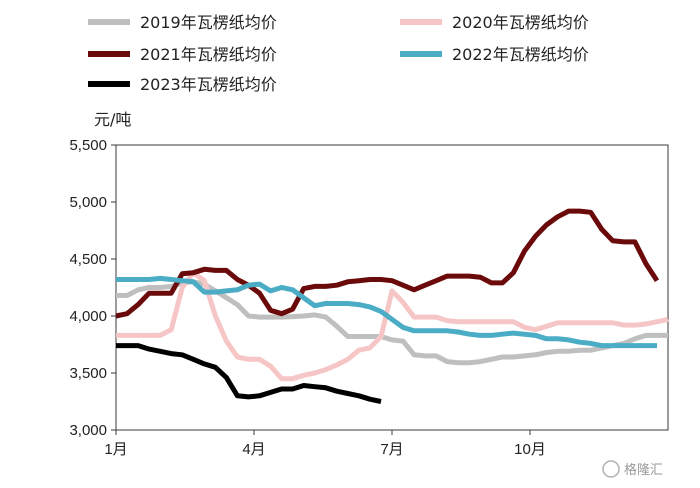 Image resolution: width=700 pixels, height=488 pixels. Describe the element at coordinates (520, 54) in the screenshot. I see `legend-label: 2022年瓦楞纸均价` at that location.